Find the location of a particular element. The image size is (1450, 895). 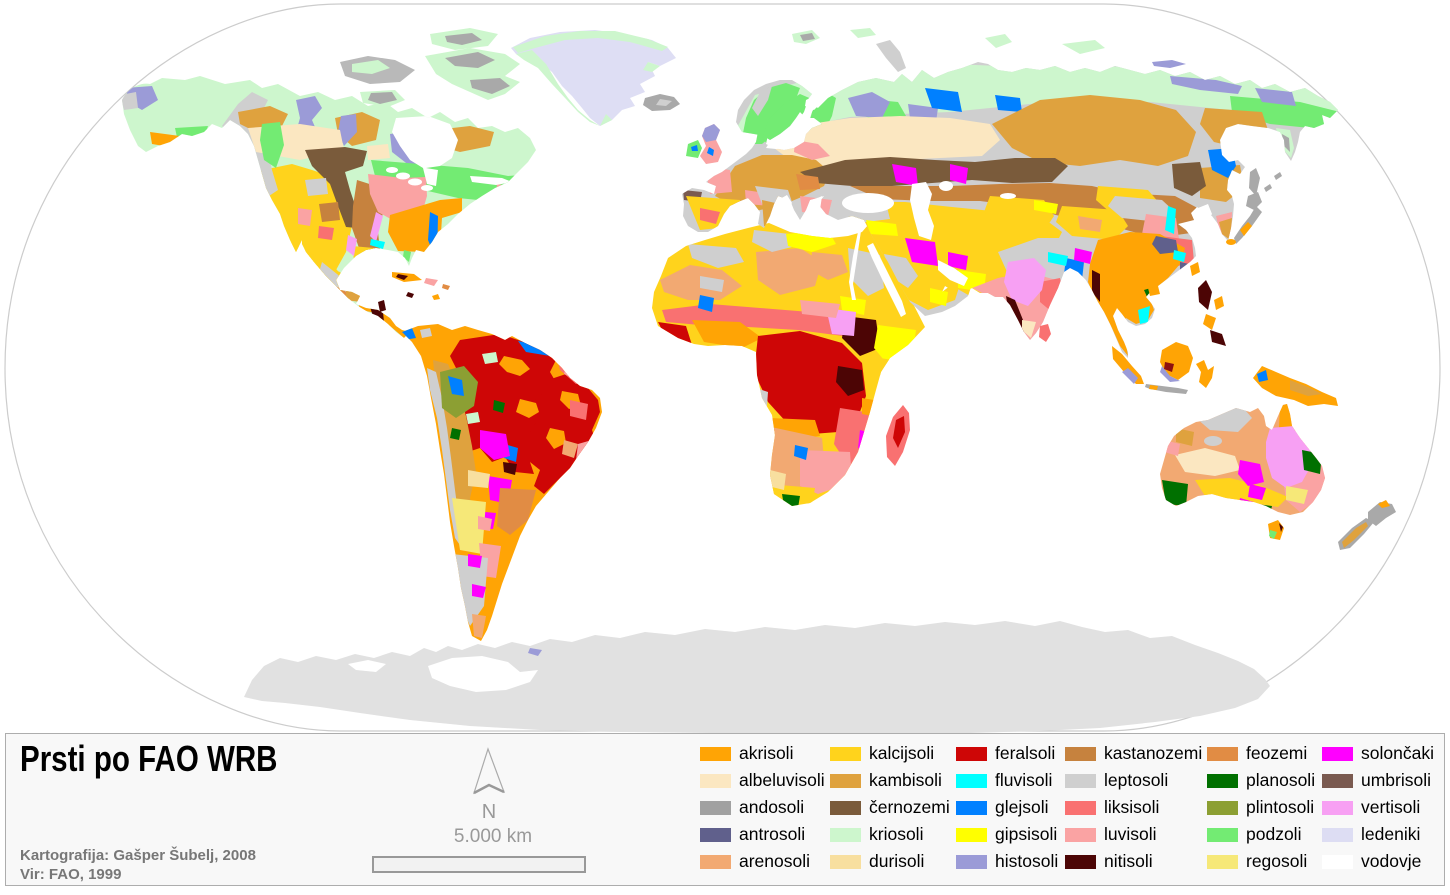

svg-text: N is located at coordinates (489, 812).